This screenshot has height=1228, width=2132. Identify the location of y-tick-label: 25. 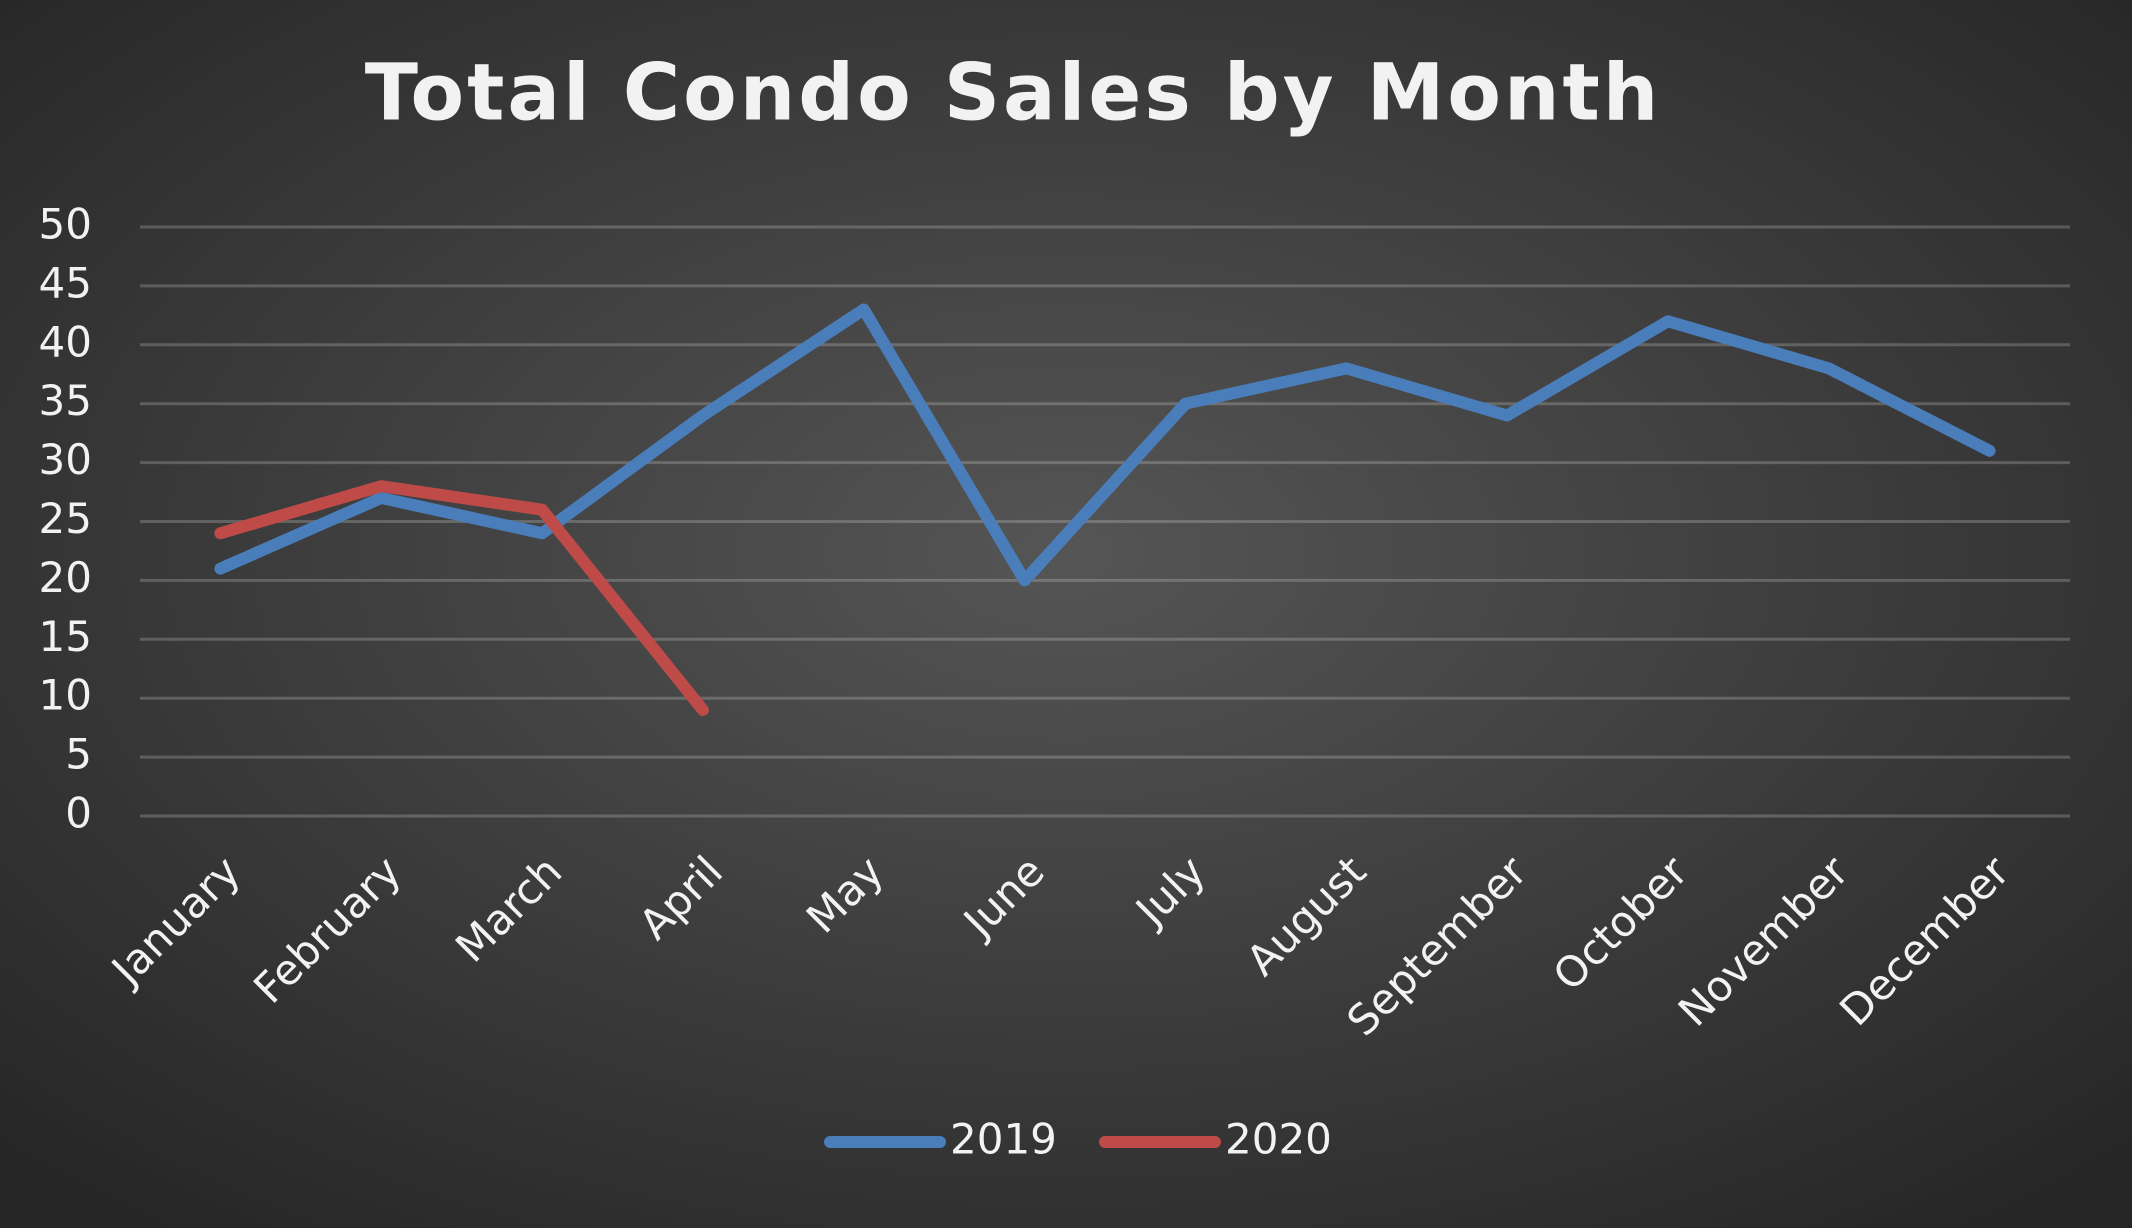
(65, 518).